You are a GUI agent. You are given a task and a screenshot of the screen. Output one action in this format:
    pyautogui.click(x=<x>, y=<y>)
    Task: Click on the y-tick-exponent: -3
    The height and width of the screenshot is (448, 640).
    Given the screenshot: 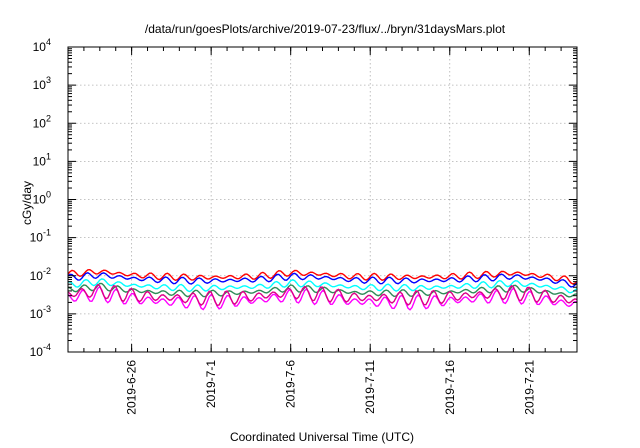 What is the action you would take?
    pyautogui.click(x=47, y=309)
    